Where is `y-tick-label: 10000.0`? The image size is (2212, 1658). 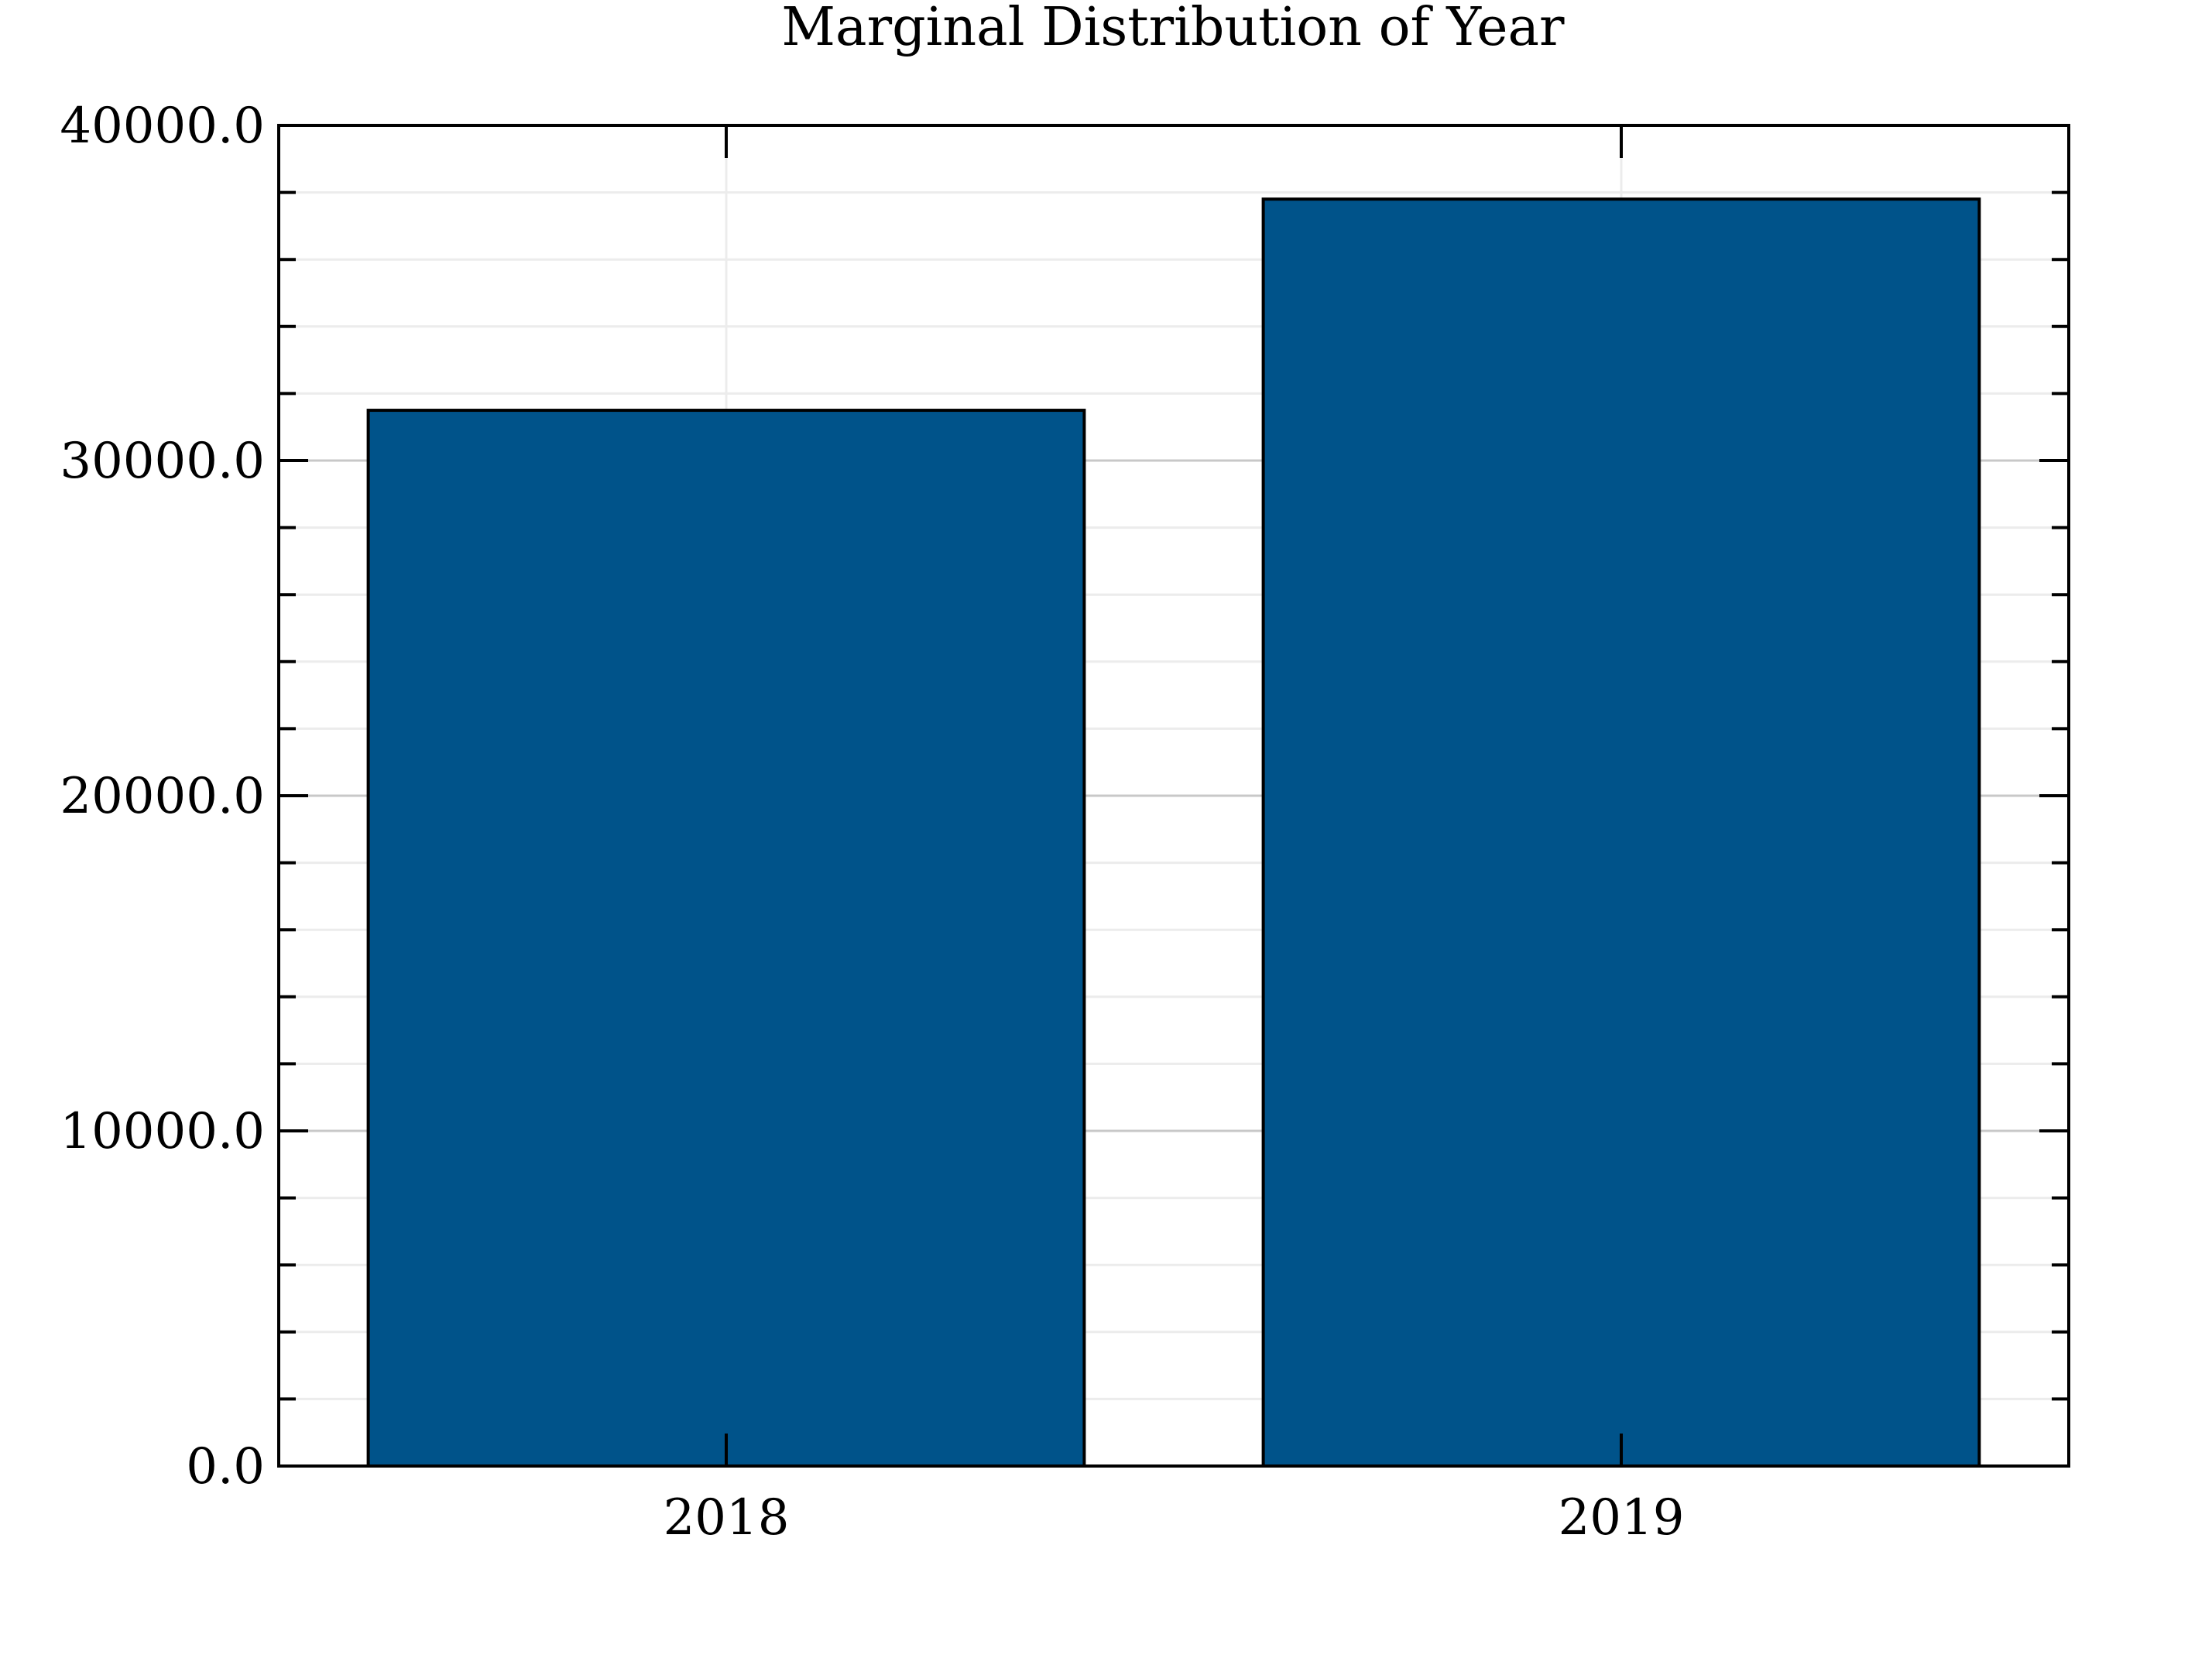 y-tick-label: 10000.0 is located at coordinates (162, 1131).